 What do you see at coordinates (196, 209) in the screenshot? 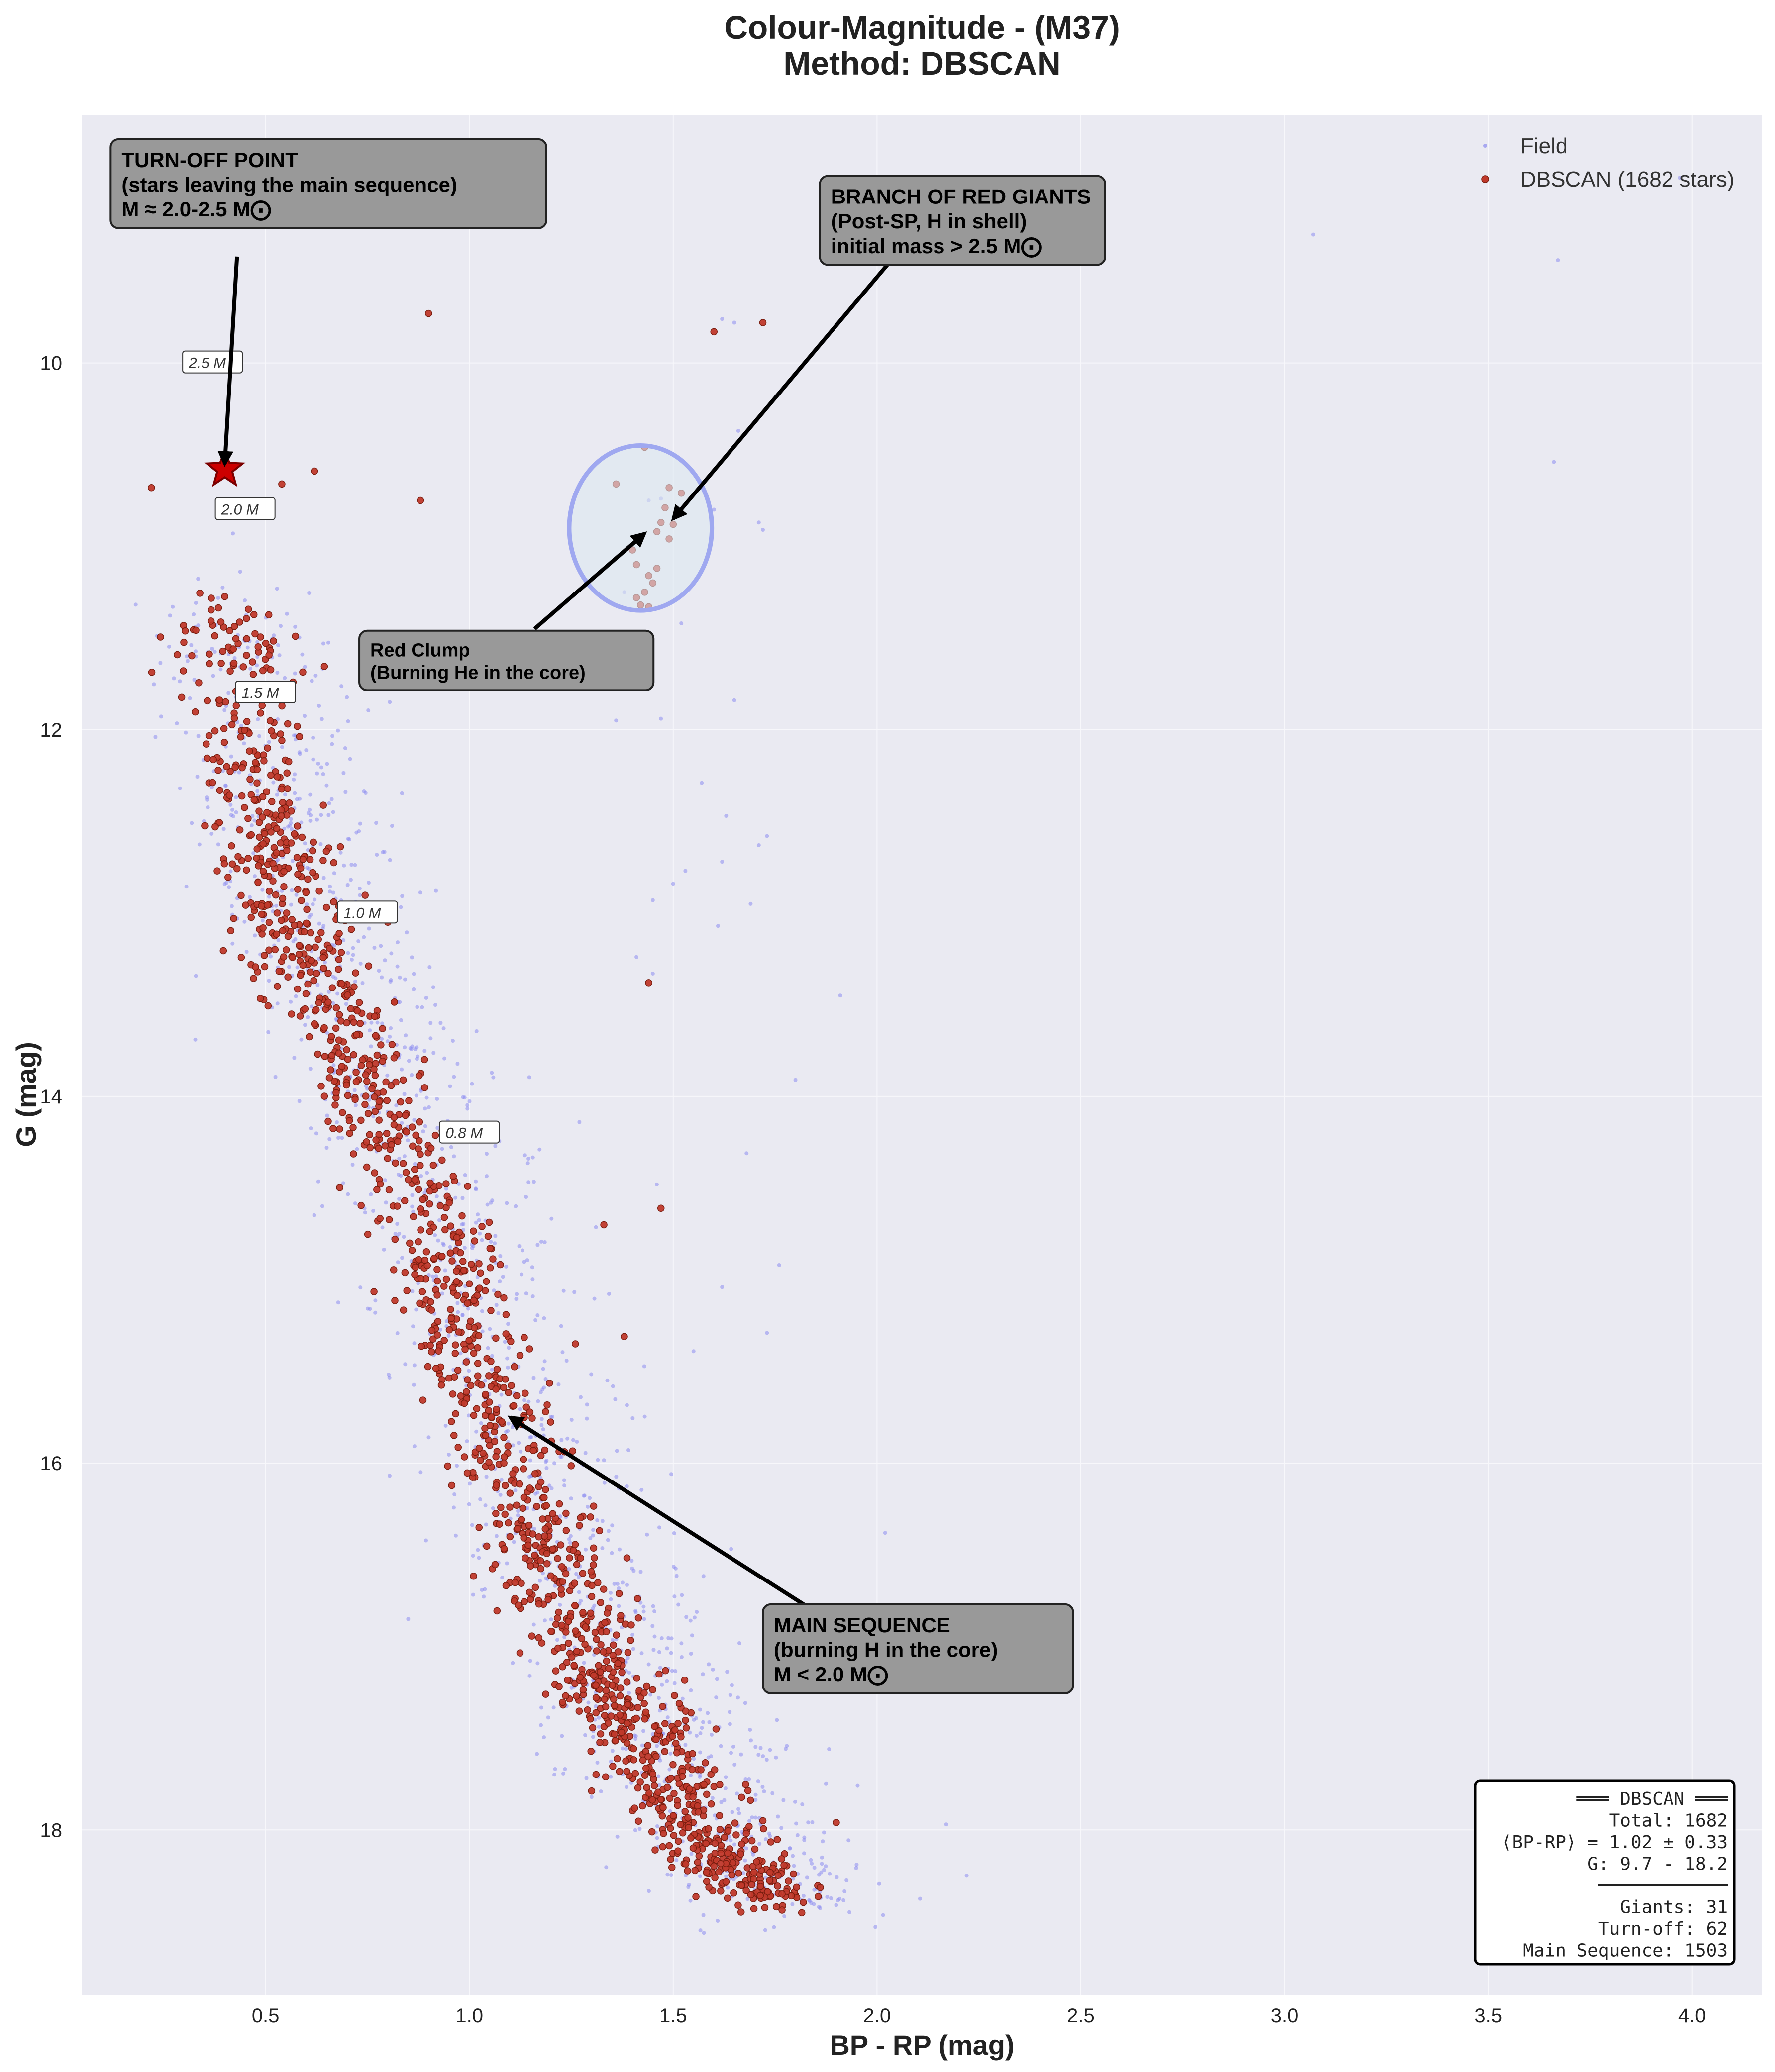
I see `annotation-text-turnoff: M ≈ 2.0-2.5 M⨀` at bounding box center [196, 209].